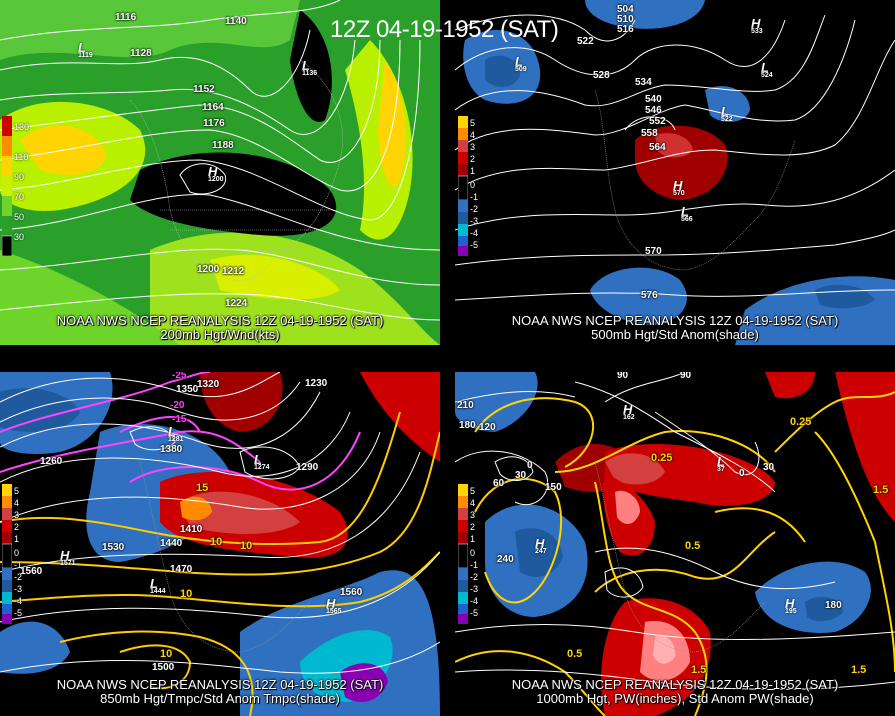 The height and width of the screenshot is (716, 895). Describe the element at coordinates (236, 21) in the screenshot. I see `contour-label: 1140` at that location.